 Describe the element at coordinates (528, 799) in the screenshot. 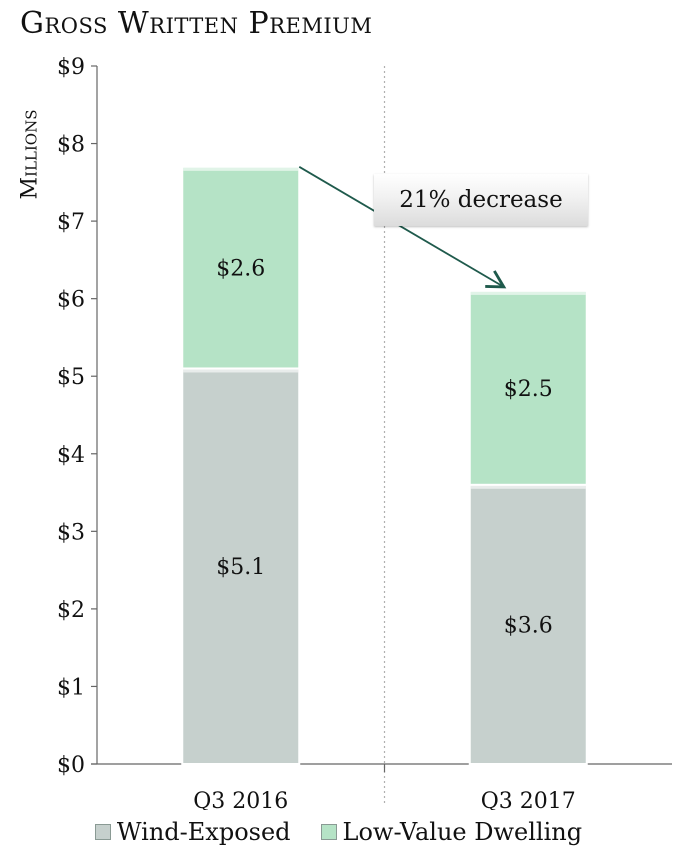

I see `x-tick-label: Q3 2017` at that location.